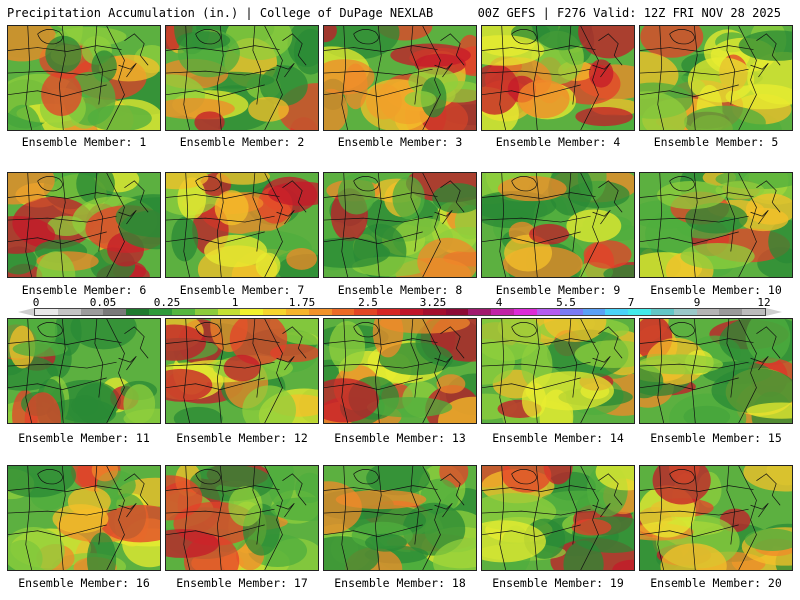 The height and width of the screenshot is (600, 800). I want to click on member-caption: Ensemble Member: 10, so click(716, 290).